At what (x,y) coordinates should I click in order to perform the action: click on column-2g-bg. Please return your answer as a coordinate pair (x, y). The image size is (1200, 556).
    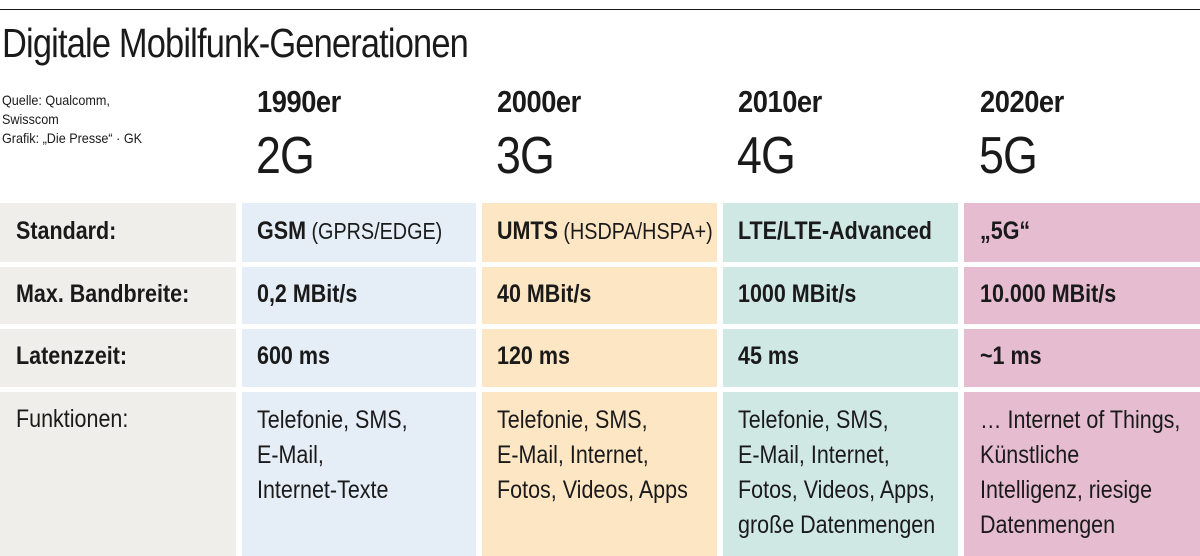
    Looking at the image, I should click on (359, 379).